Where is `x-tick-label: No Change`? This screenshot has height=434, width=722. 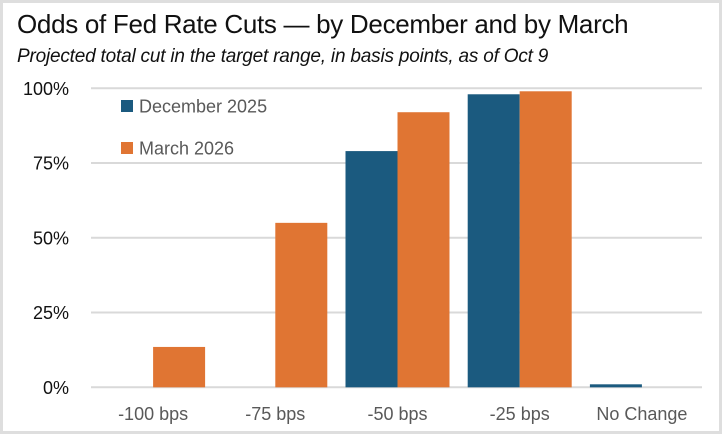 x-tick-label: No Change is located at coordinates (641, 414).